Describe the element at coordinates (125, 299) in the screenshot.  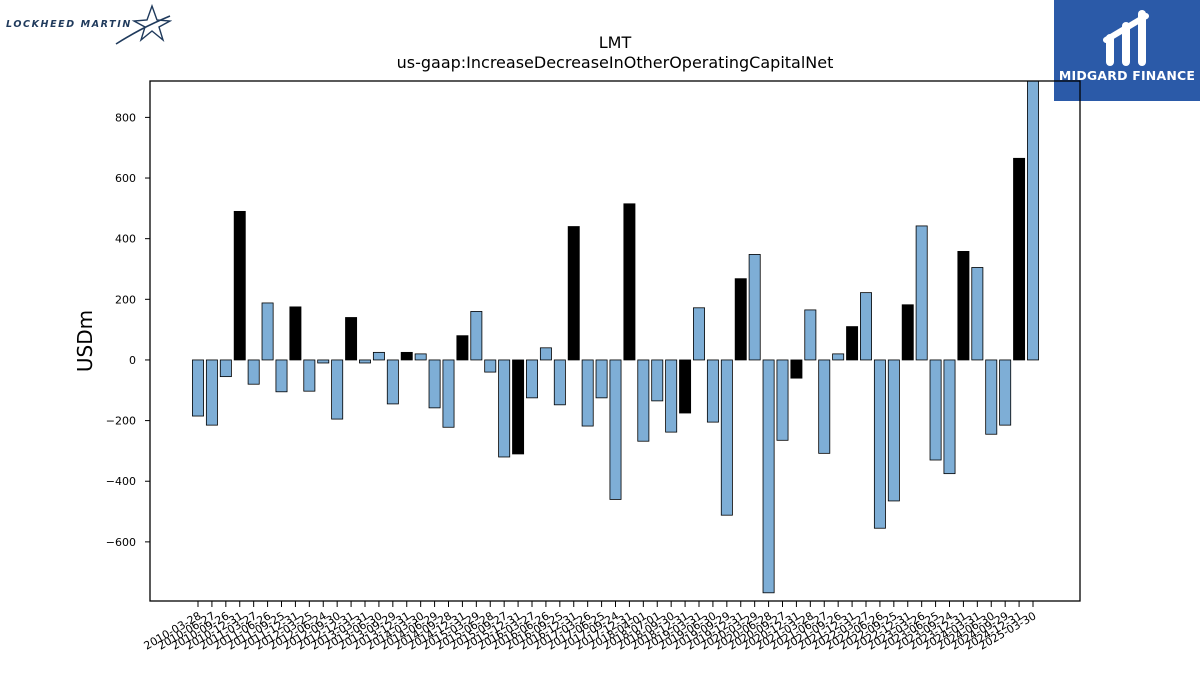
I see `y-tick-label: 200` at that location.